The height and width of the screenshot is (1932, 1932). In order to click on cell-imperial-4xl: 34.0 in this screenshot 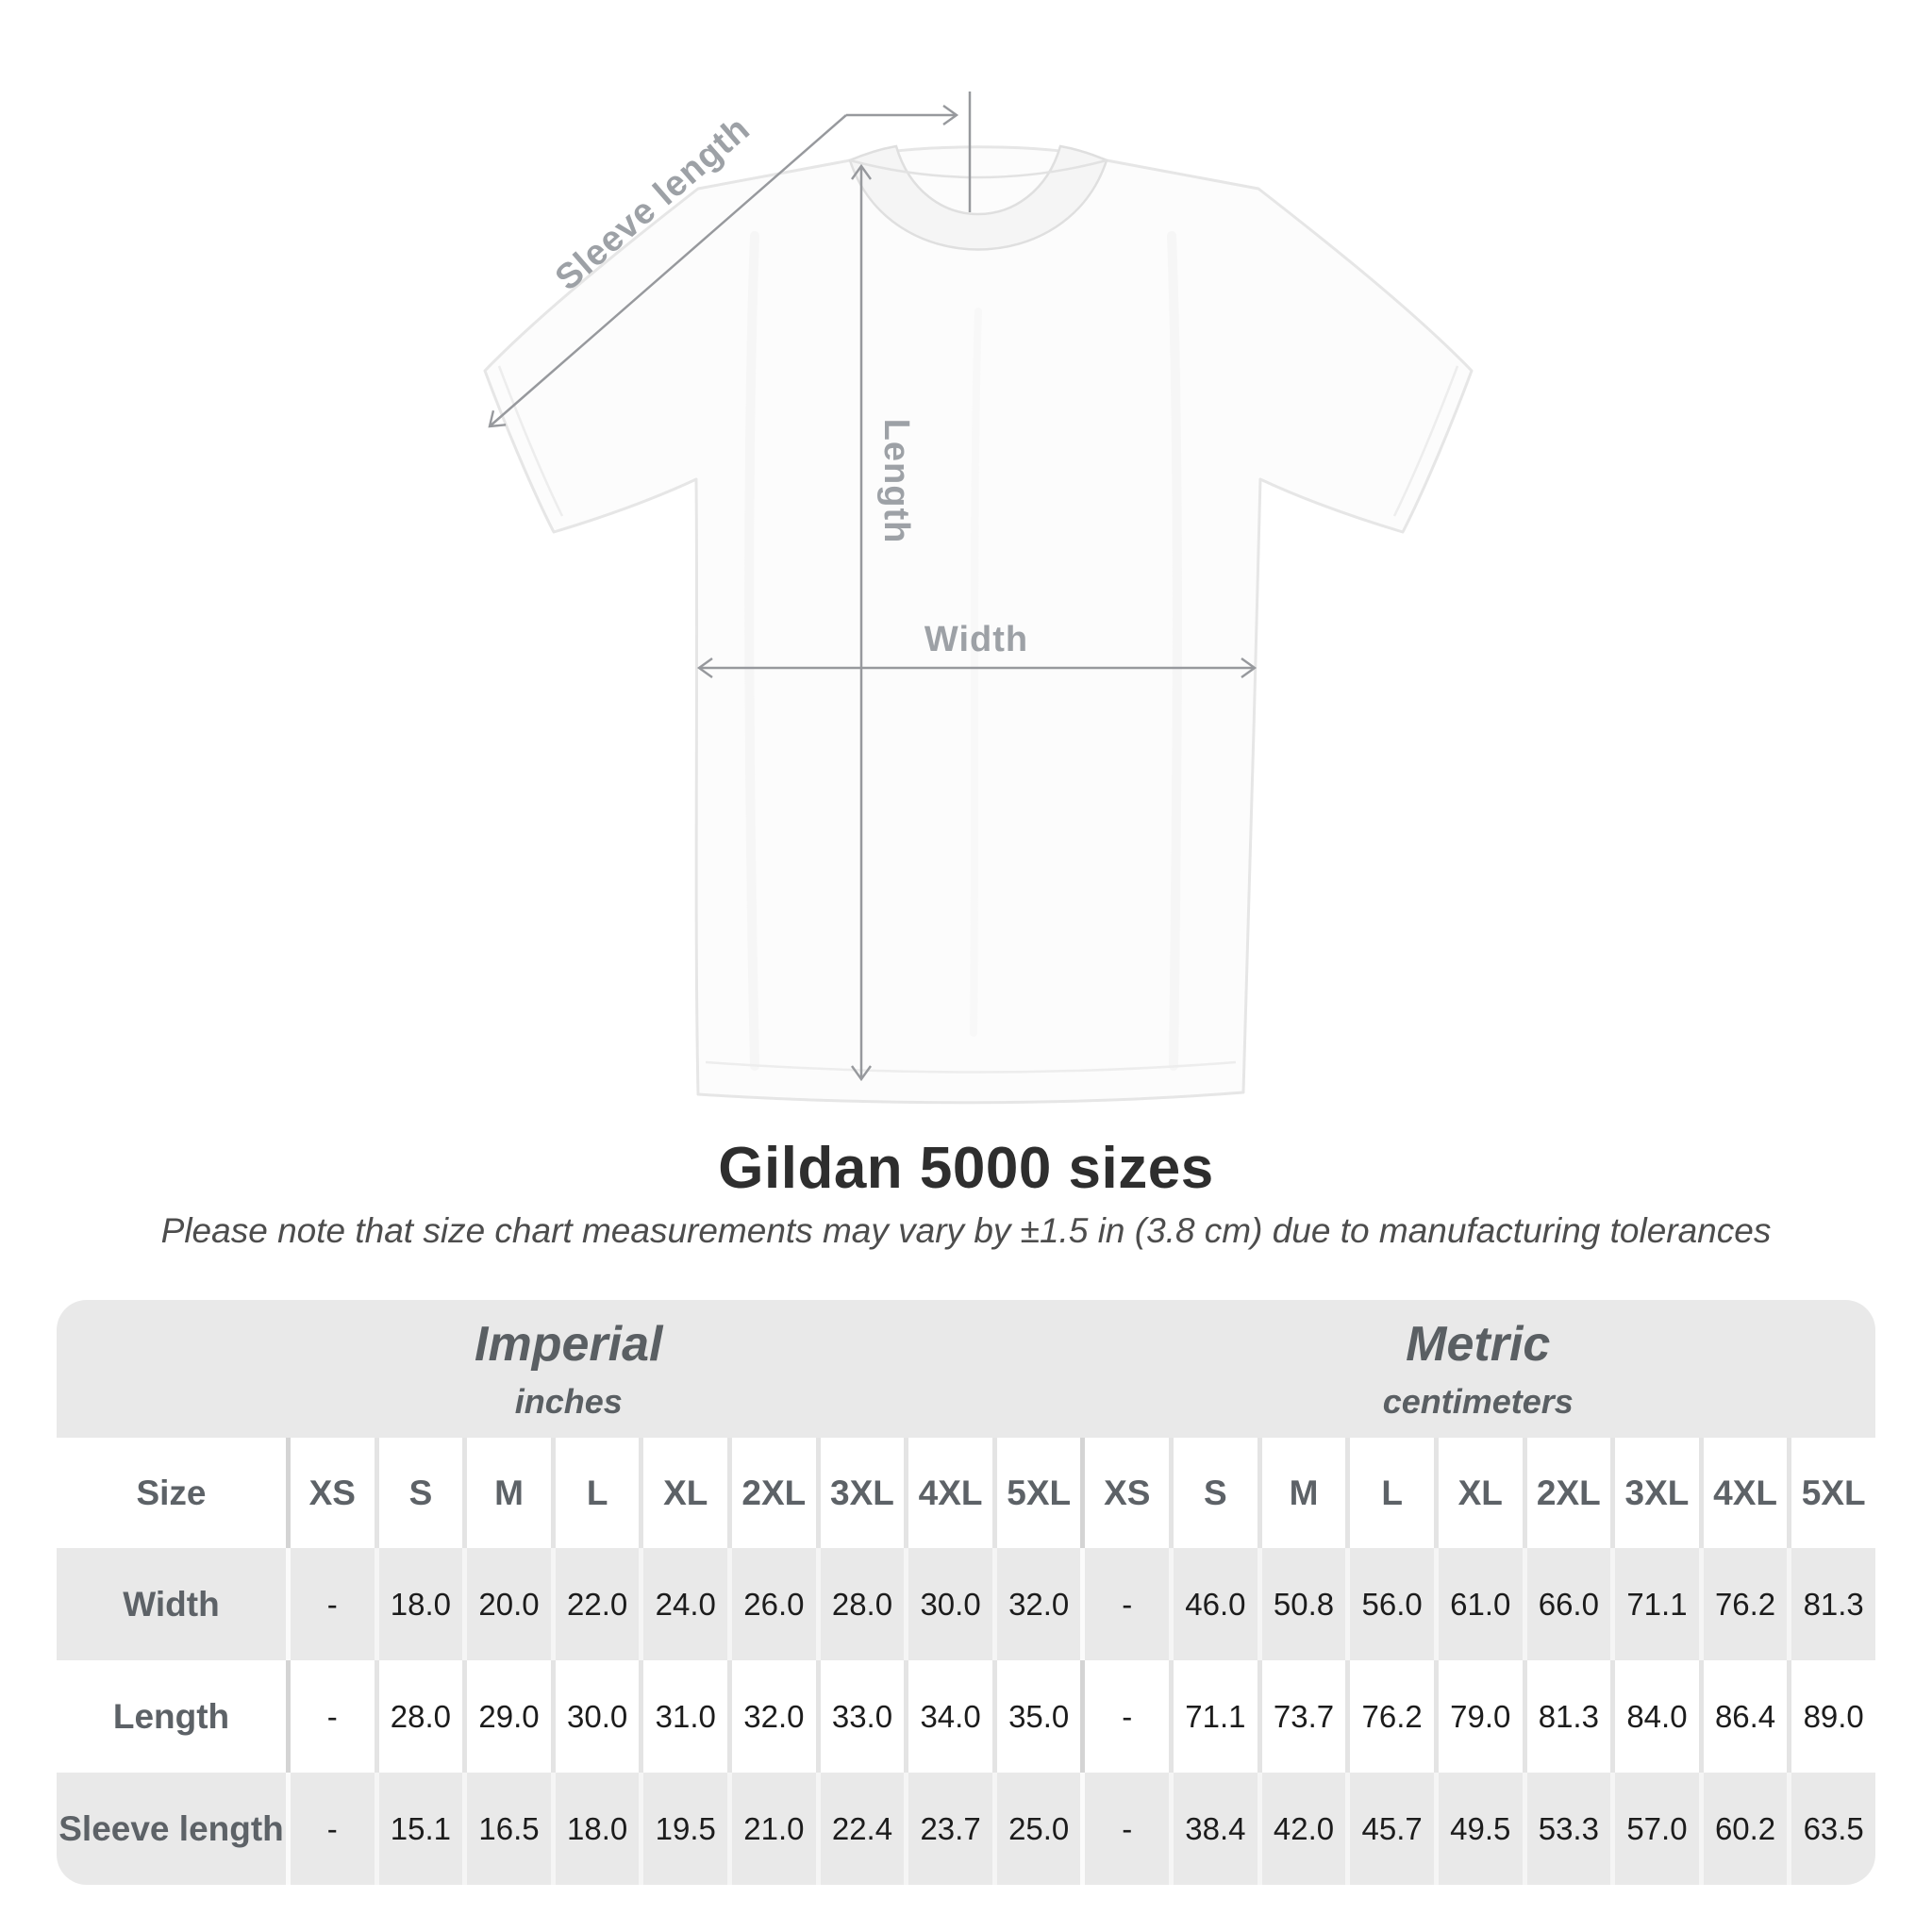, I will do `click(948, 1716)`.